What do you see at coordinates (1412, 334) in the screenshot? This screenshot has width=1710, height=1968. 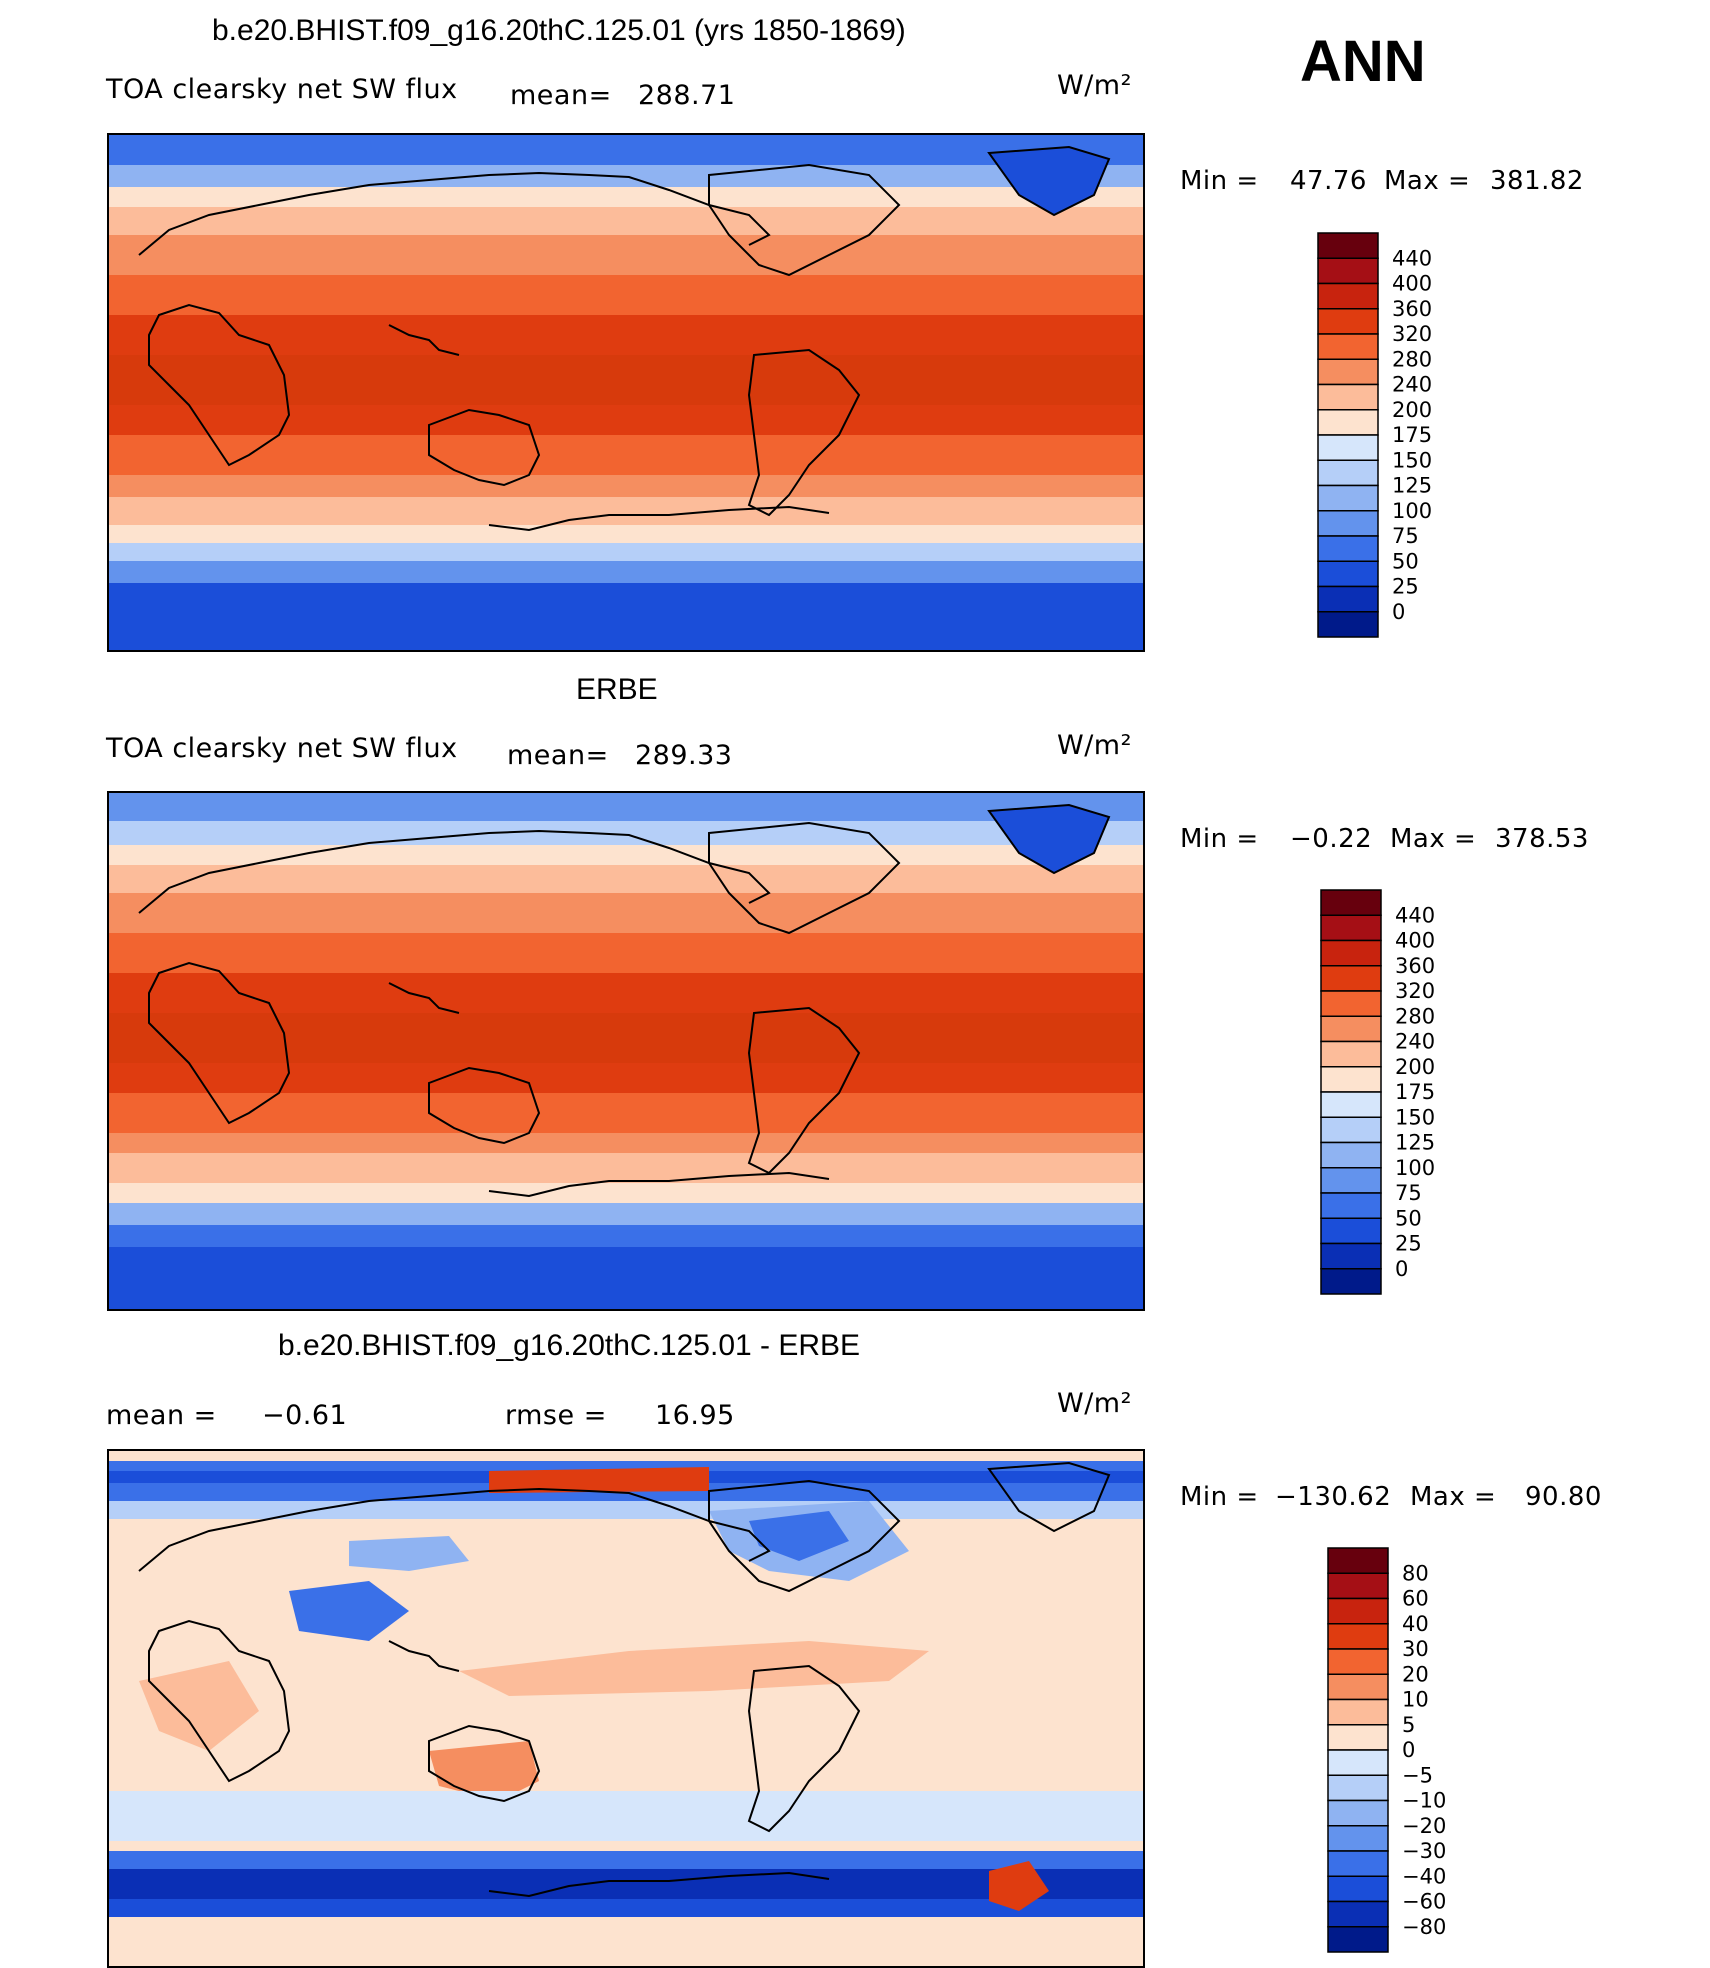 I see `panel1-colorbar-label: 320` at bounding box center [1412, 334].